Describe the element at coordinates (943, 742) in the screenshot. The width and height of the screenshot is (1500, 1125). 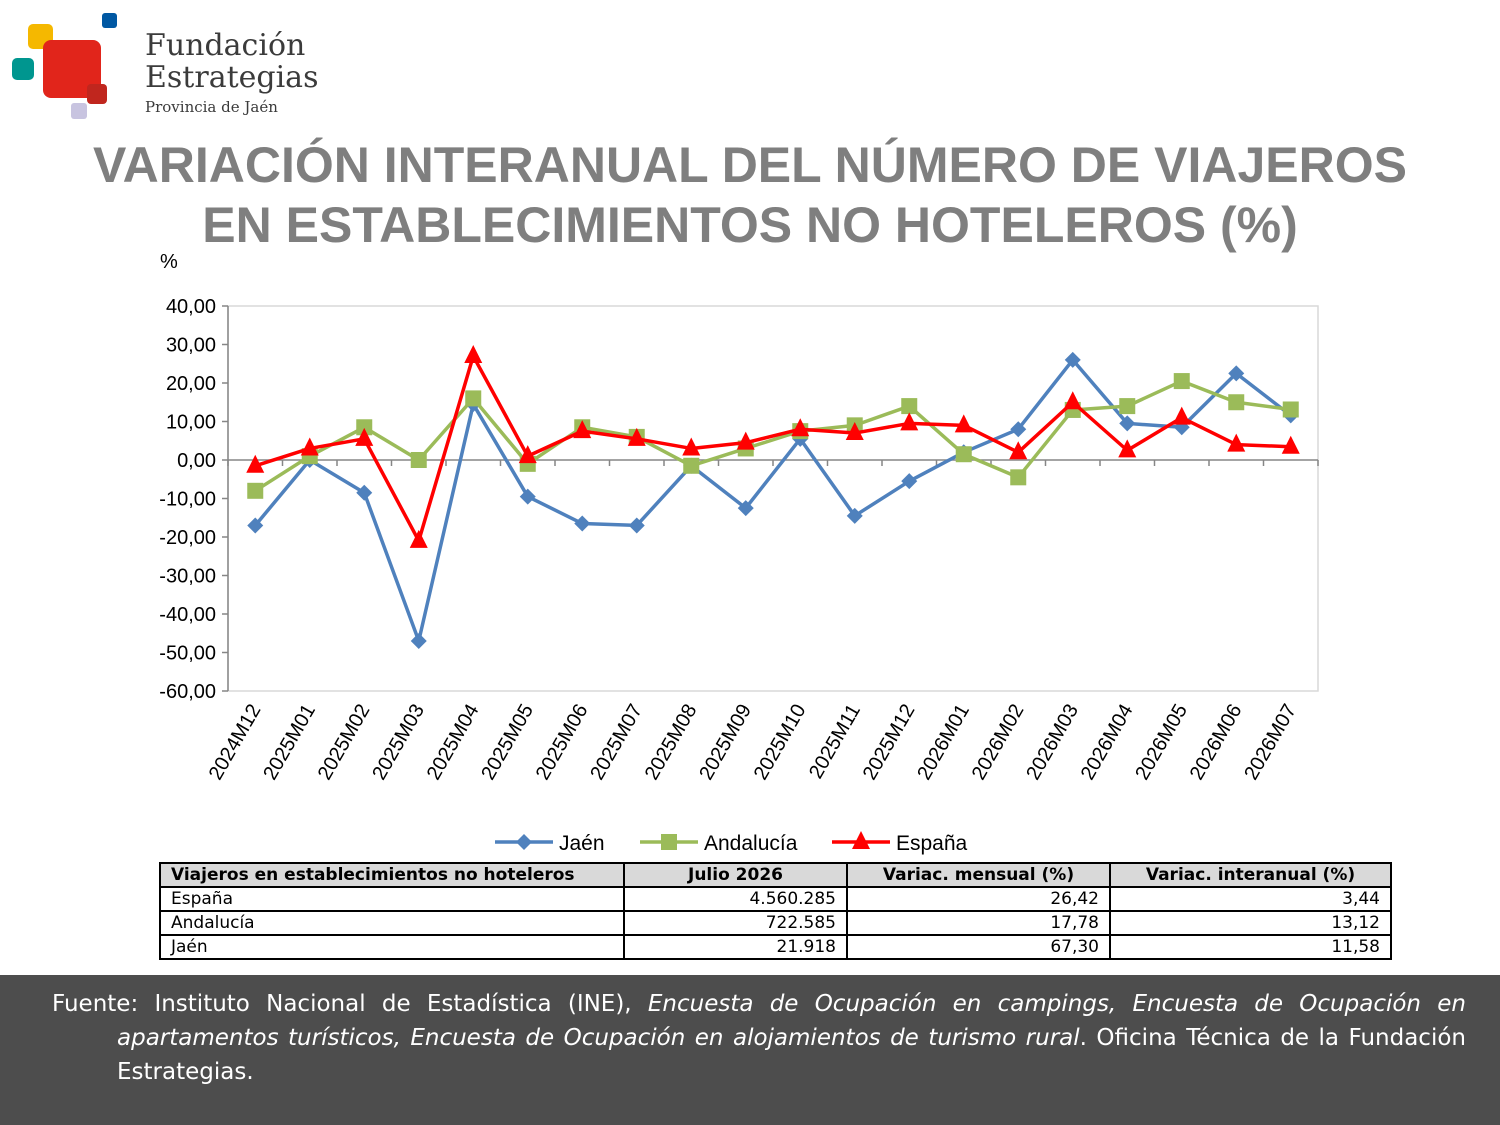
I see `x-tick-label: 2026M01` at that location.